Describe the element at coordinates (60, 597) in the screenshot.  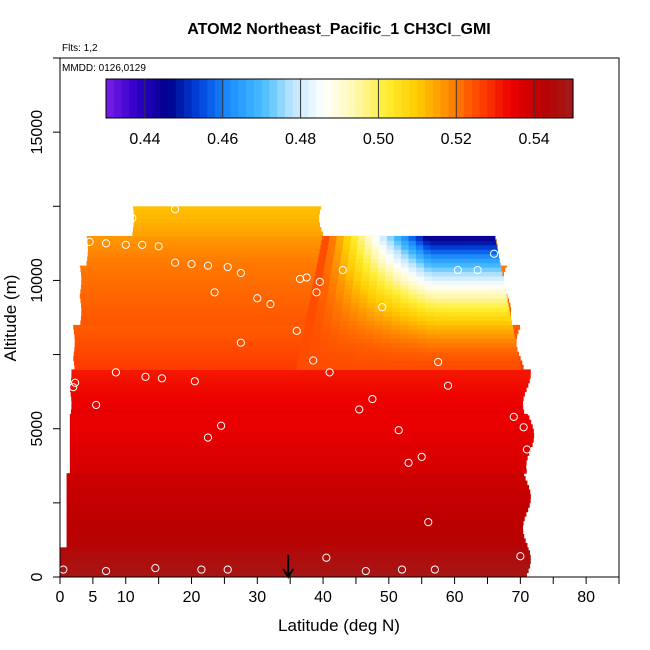
I see `x-tick-label: 0` at that location.